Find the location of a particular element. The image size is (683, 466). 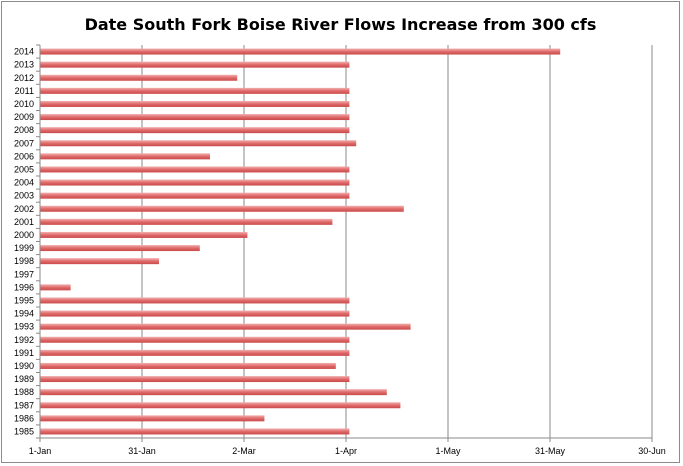

bar-1988 is located at coordinates (213, 392).